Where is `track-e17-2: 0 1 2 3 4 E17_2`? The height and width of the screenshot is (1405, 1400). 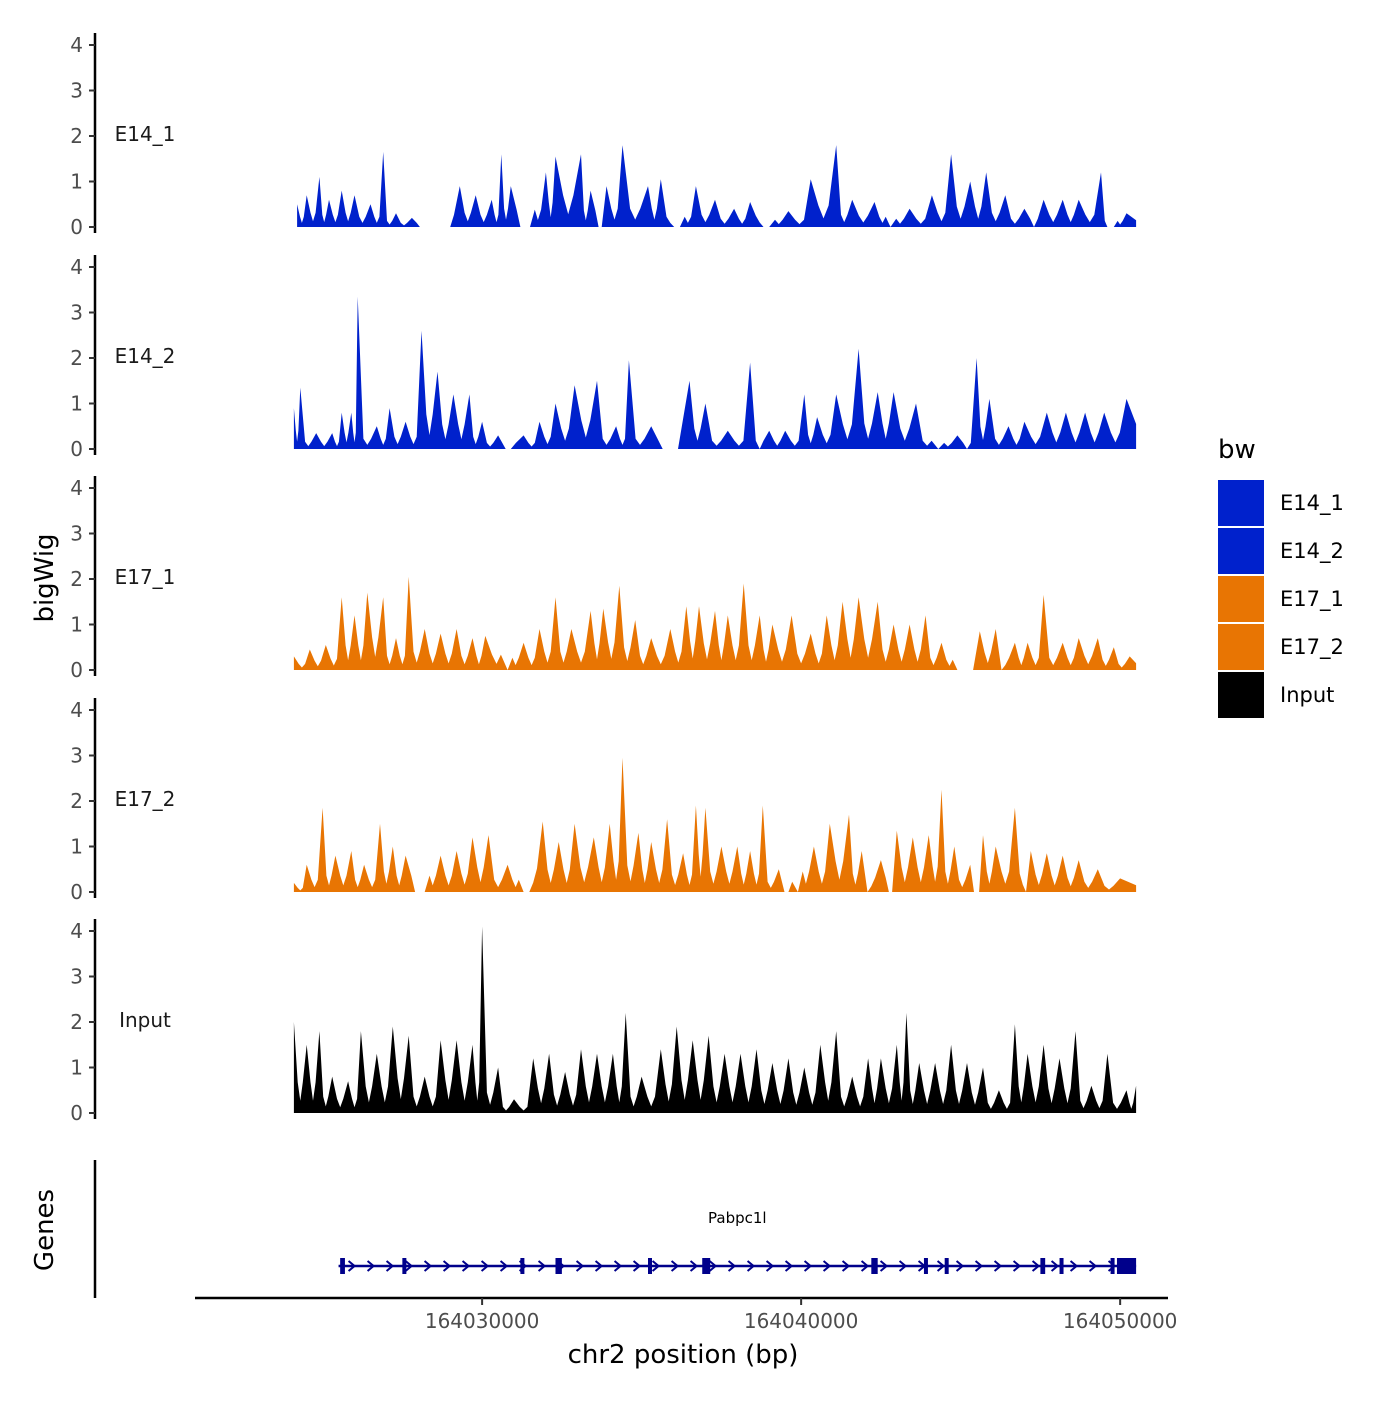
track-e17-2: 0 1 2 3 4 E17_2 is located at coordinates (603, 801).